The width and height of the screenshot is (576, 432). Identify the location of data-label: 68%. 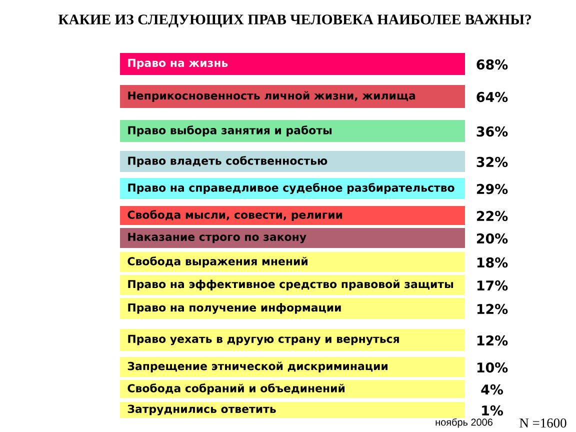
(492, 64).